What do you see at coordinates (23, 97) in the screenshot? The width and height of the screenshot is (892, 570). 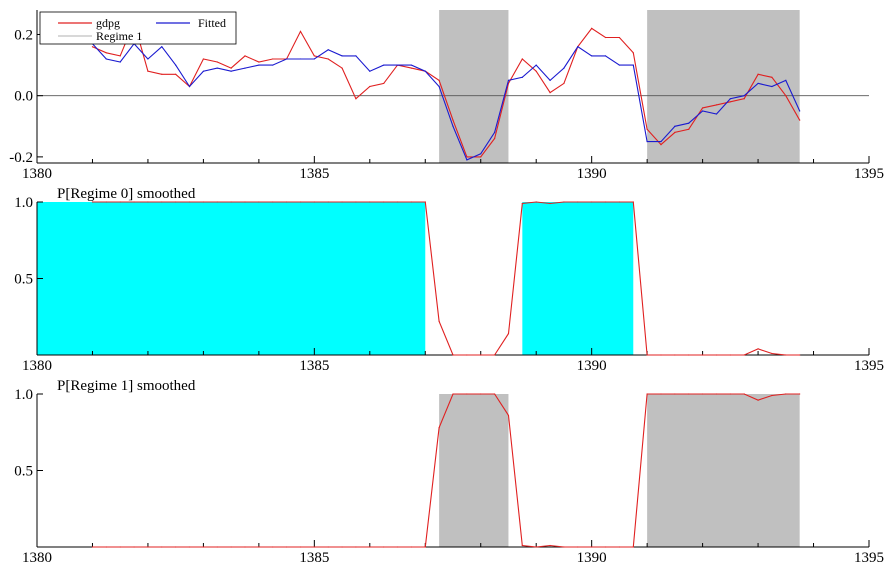 I see `y-tick-label: 0.0` at bounding box center [23, 97].